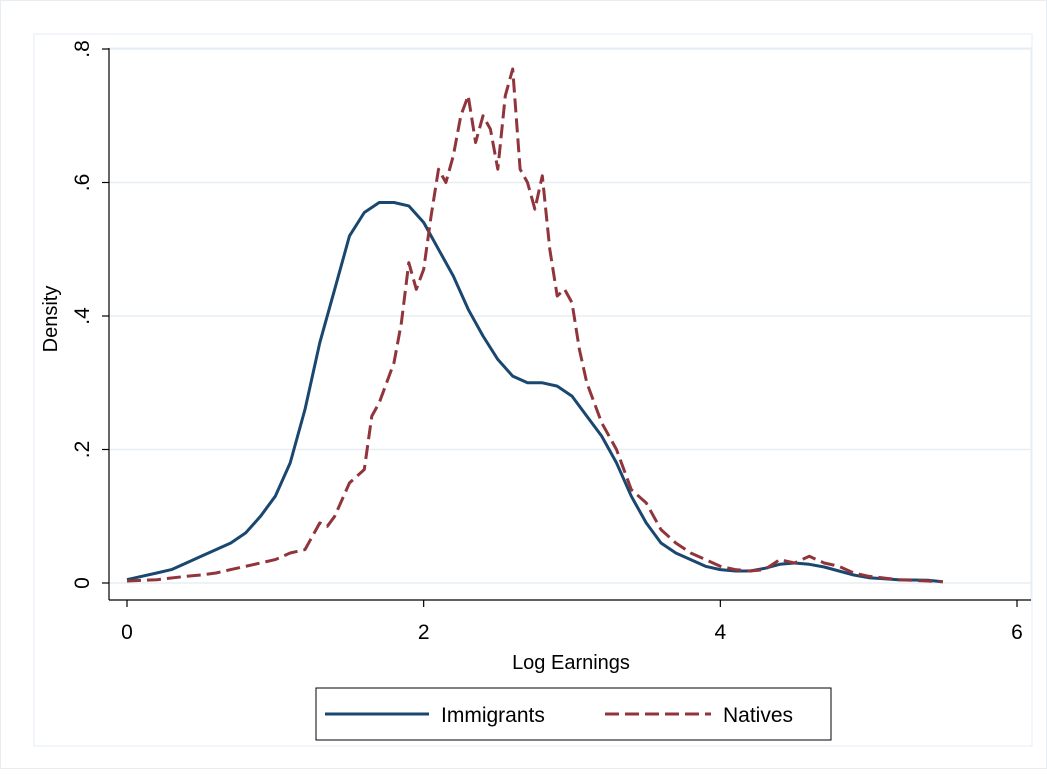 This screenshot has height=775, width=1047. I want to click on x-tick-label-1: 2, so click(424, 632).